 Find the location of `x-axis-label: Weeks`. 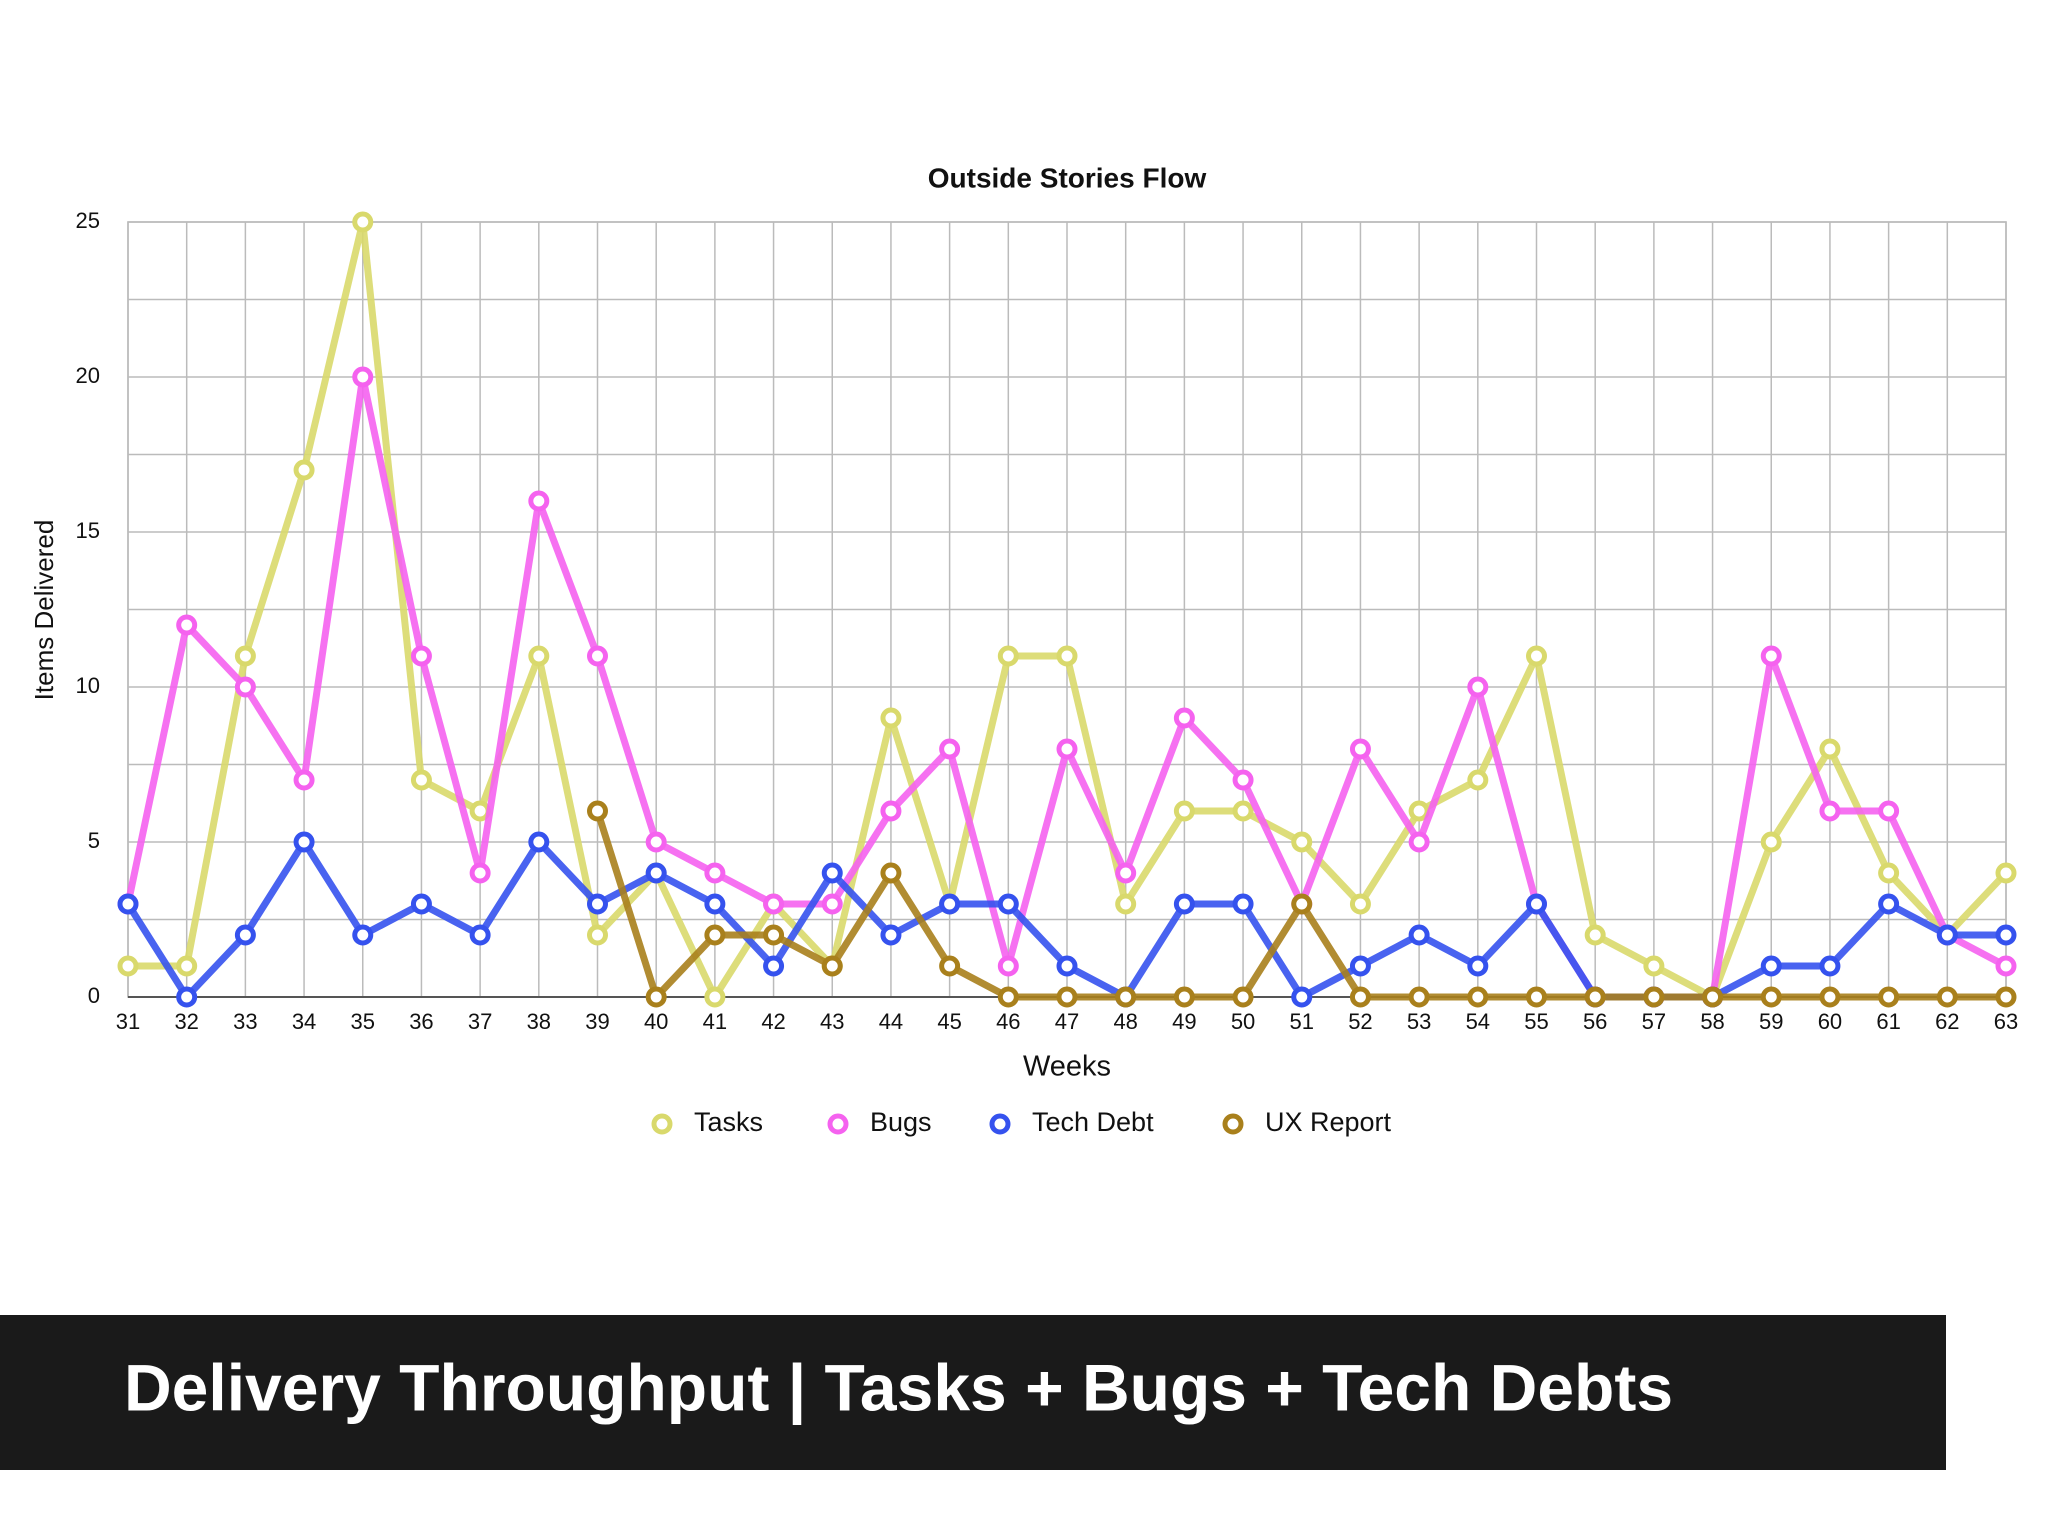

x-axis-label: Weeks is located at coordinates (1067, 1067).